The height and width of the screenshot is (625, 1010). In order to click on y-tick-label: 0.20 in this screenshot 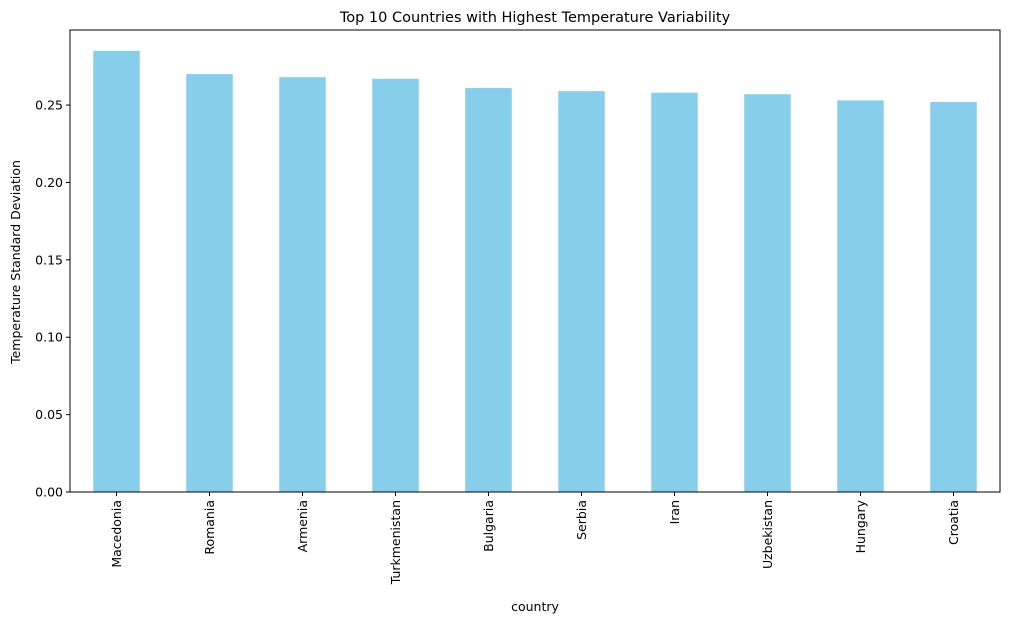, I will do `click(49, 182)`.